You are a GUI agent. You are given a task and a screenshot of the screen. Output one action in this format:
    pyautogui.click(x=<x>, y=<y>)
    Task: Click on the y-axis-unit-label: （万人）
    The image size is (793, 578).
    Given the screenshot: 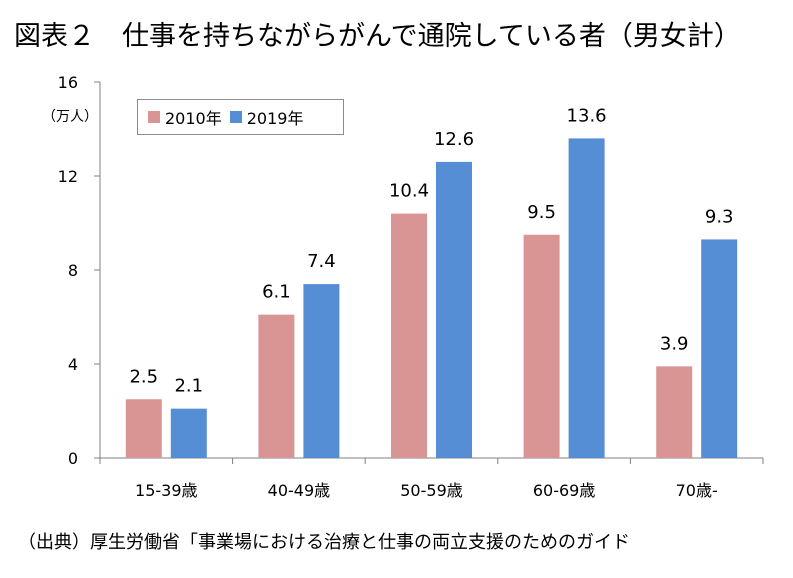 What is the action you would take?
    pyautogui.click(x=70, y=117)
    